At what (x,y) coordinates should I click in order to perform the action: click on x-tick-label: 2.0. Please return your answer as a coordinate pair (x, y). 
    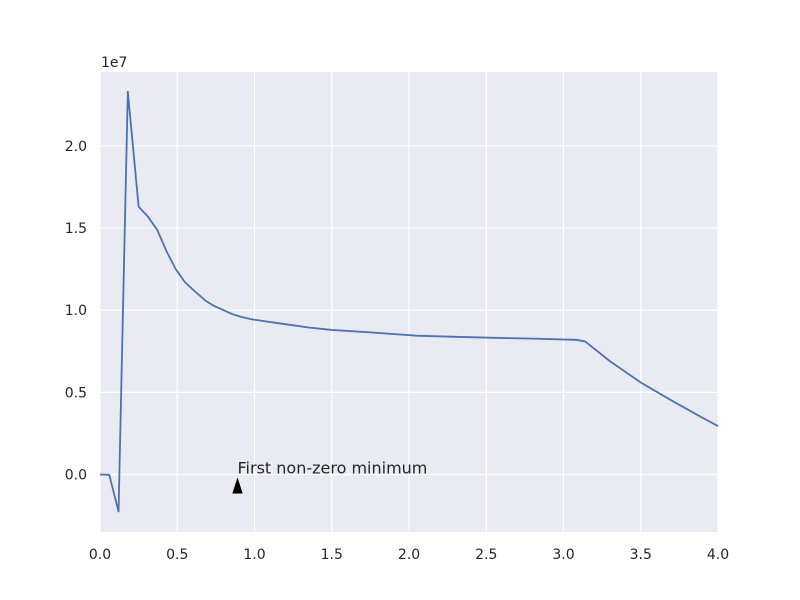
    Looking at the image, I should click on (409, 555).